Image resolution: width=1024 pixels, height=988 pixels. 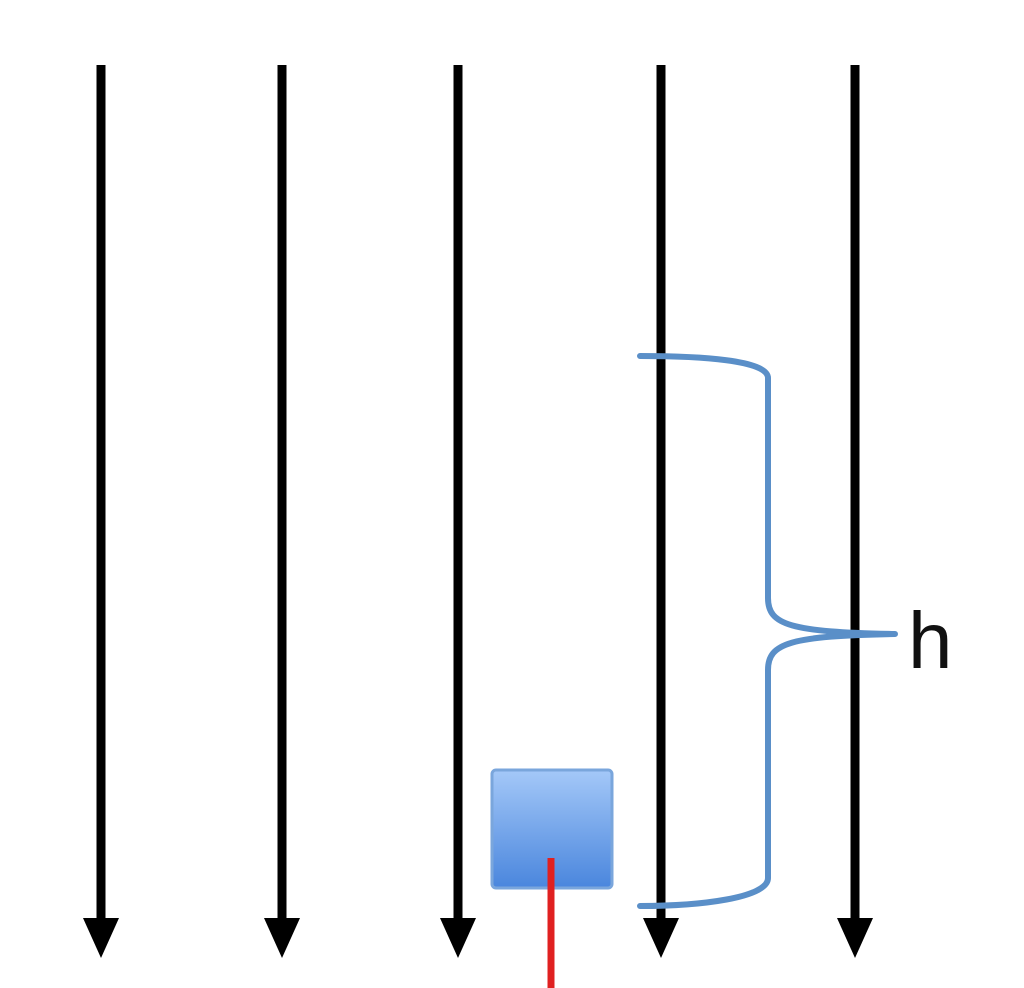 I want to click on height-label: h, so click(x=930, y=640).